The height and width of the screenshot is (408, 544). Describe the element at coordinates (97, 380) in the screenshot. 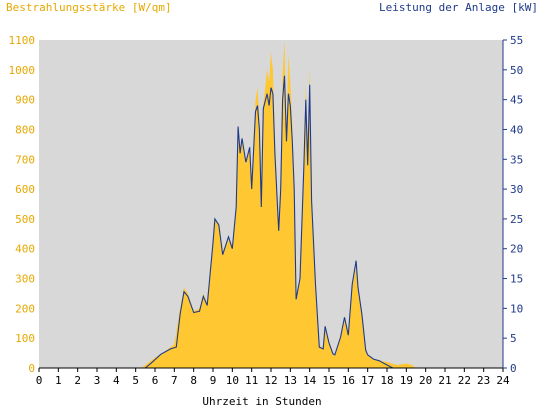

I see `x-tick-label: 3` at that location.